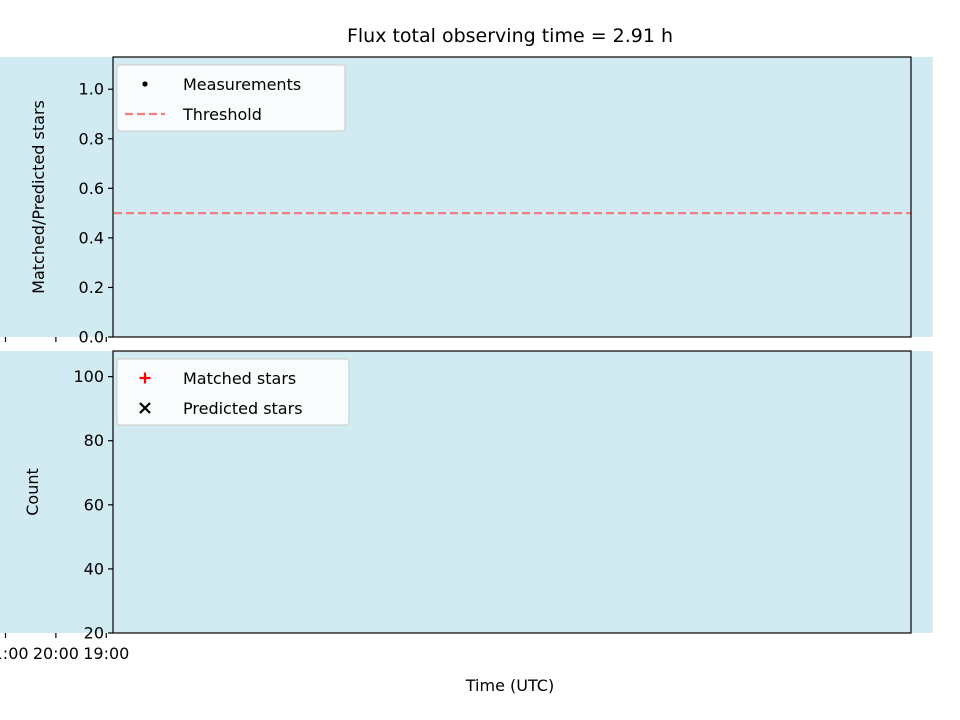 This screenshot has height=720, width=960. What do you see at coordinates (91, 188) in the screenshot?
I see `y-tick-label: 0.6` at bounding box center [91, 188].